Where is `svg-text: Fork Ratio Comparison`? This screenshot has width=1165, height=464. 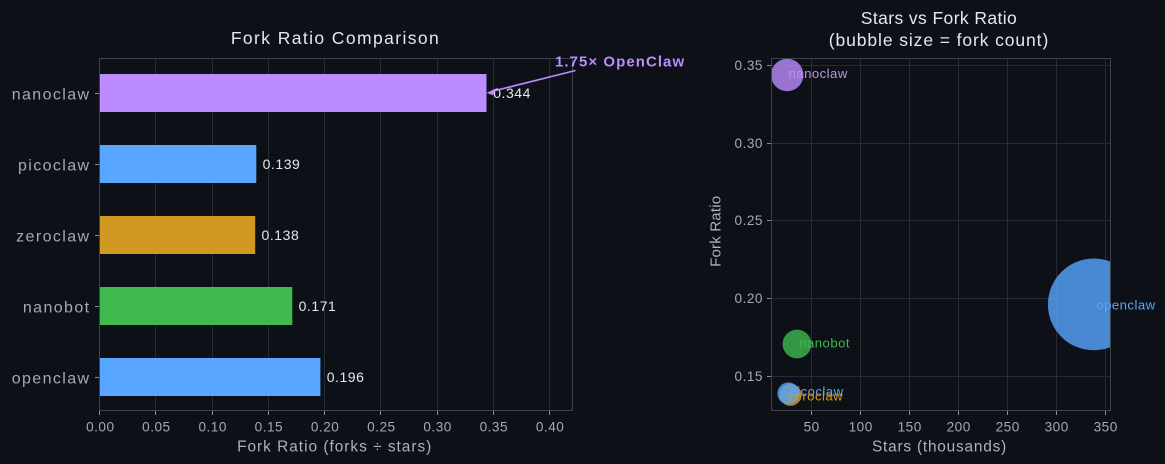 svg-text: Fork Ratio Comparison is located at coordinates (335, 38).